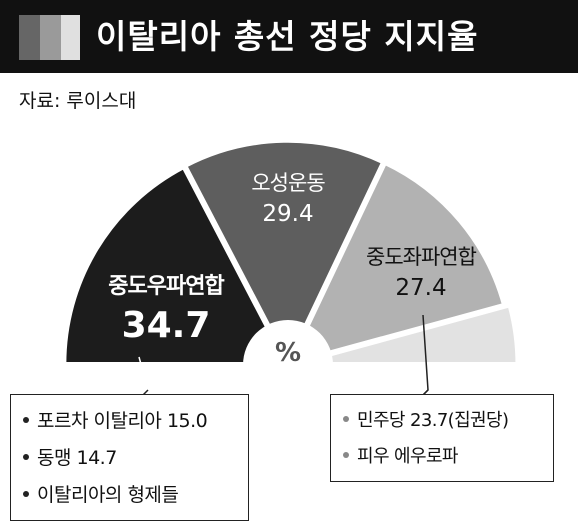 This screenshot has width=578, height=528. I want to click on callout-item-text: 동맹 14.7, so click(77, 458).